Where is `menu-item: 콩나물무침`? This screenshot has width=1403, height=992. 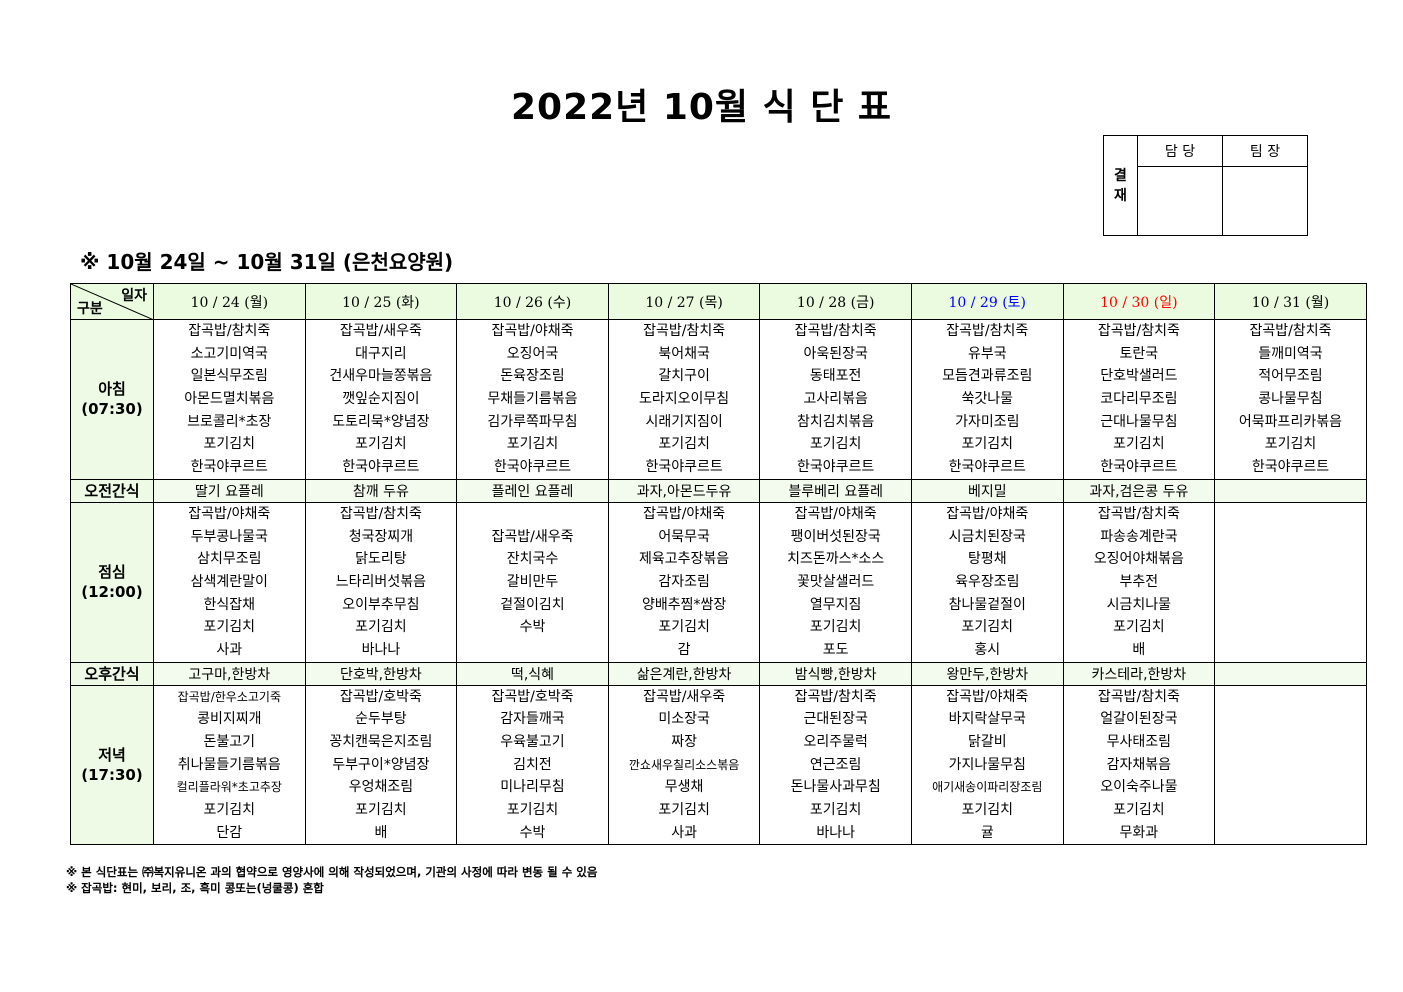 menu-item: 콩나물무침 is located at coordinates (1290, 399).